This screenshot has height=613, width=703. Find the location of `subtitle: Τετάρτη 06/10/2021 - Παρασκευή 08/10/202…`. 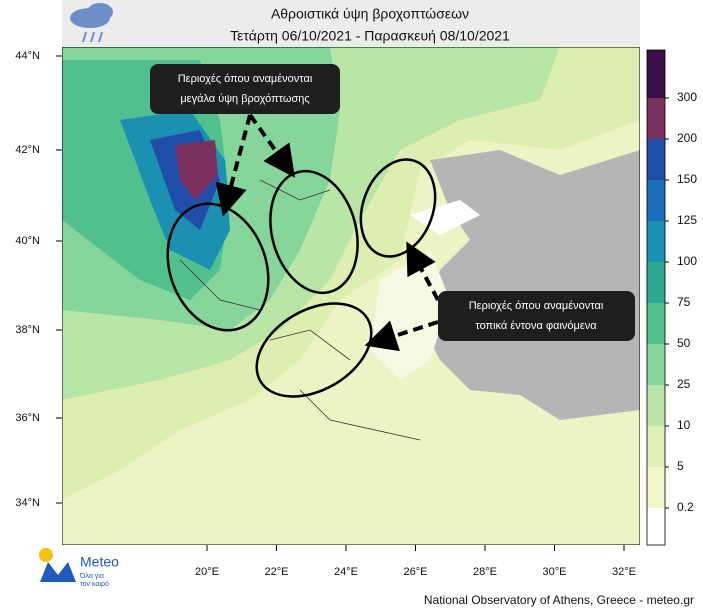

subtitle: Τετάρτη 06/10/2021 - Παρασκευή 08/10/202… is located at coordinates (370, 36).